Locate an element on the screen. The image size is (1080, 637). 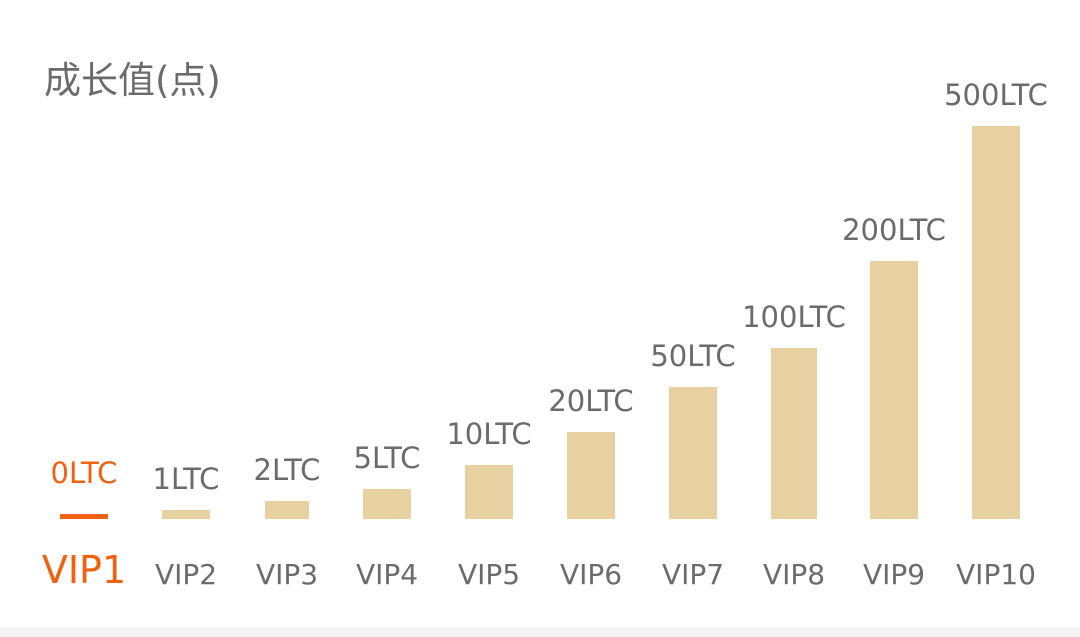
bar-vip5 is located at coordinates (489, 492).